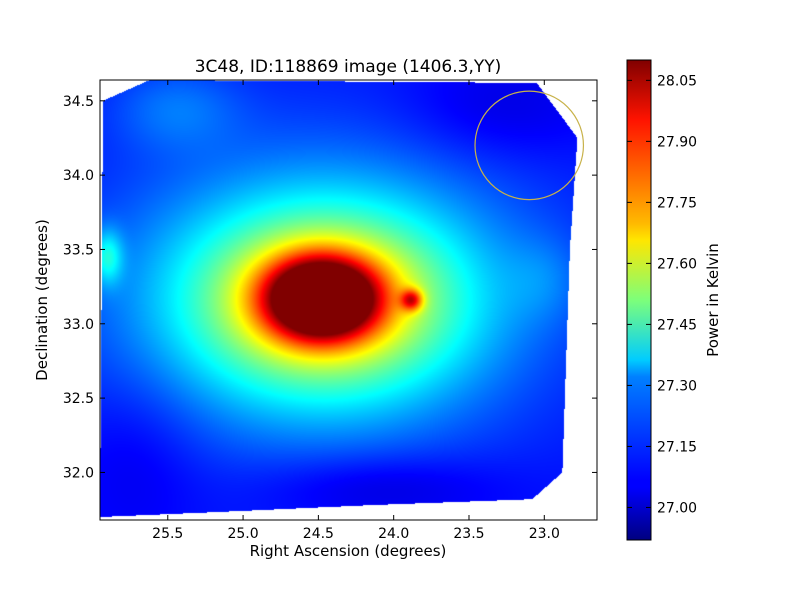 This screenshot has width=800, height=600. Describe the element at coordinates (78, 399) in the screenshot. I see `y-tick-label: 32.5` at that location.